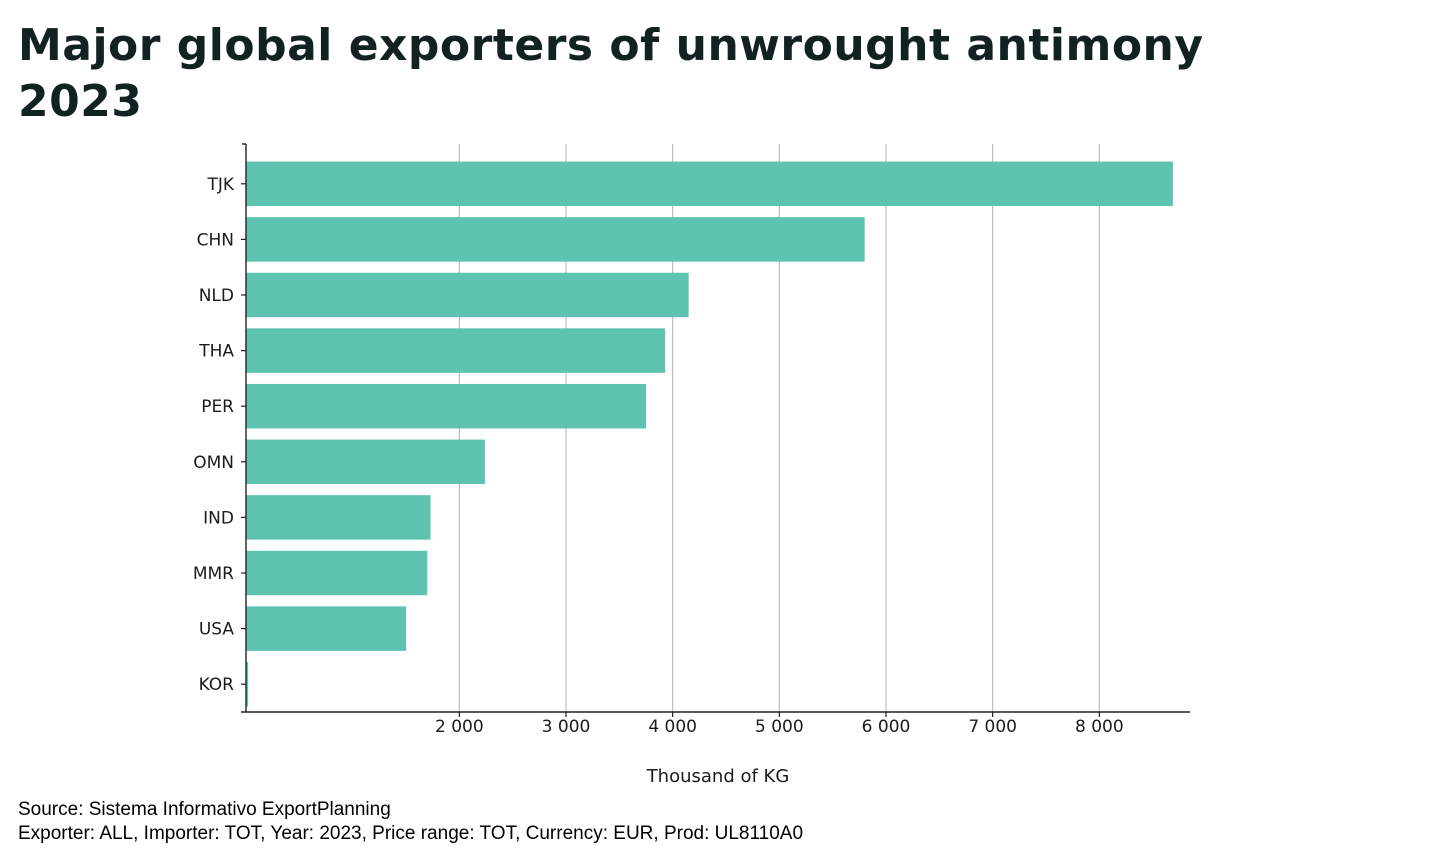  Describe the element at coordinates (338, 517) in the screenshot. I see `bar-ind` at that location.